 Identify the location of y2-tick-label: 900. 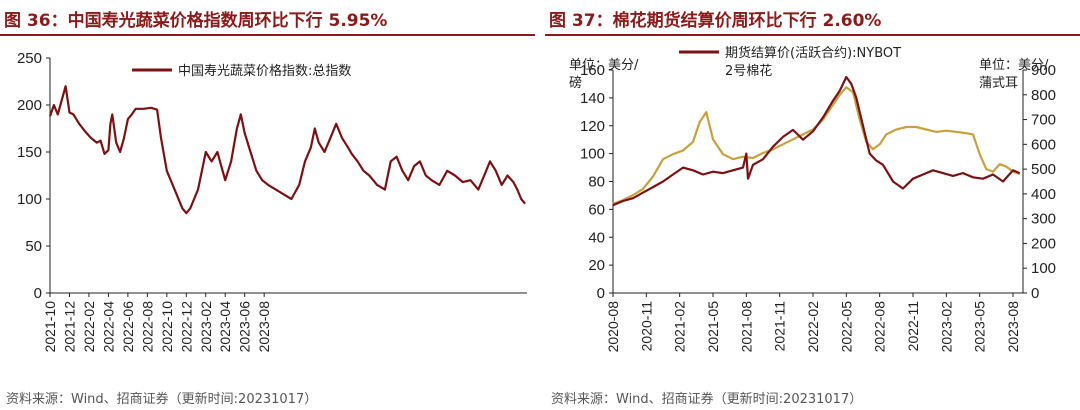
(1043, 70).